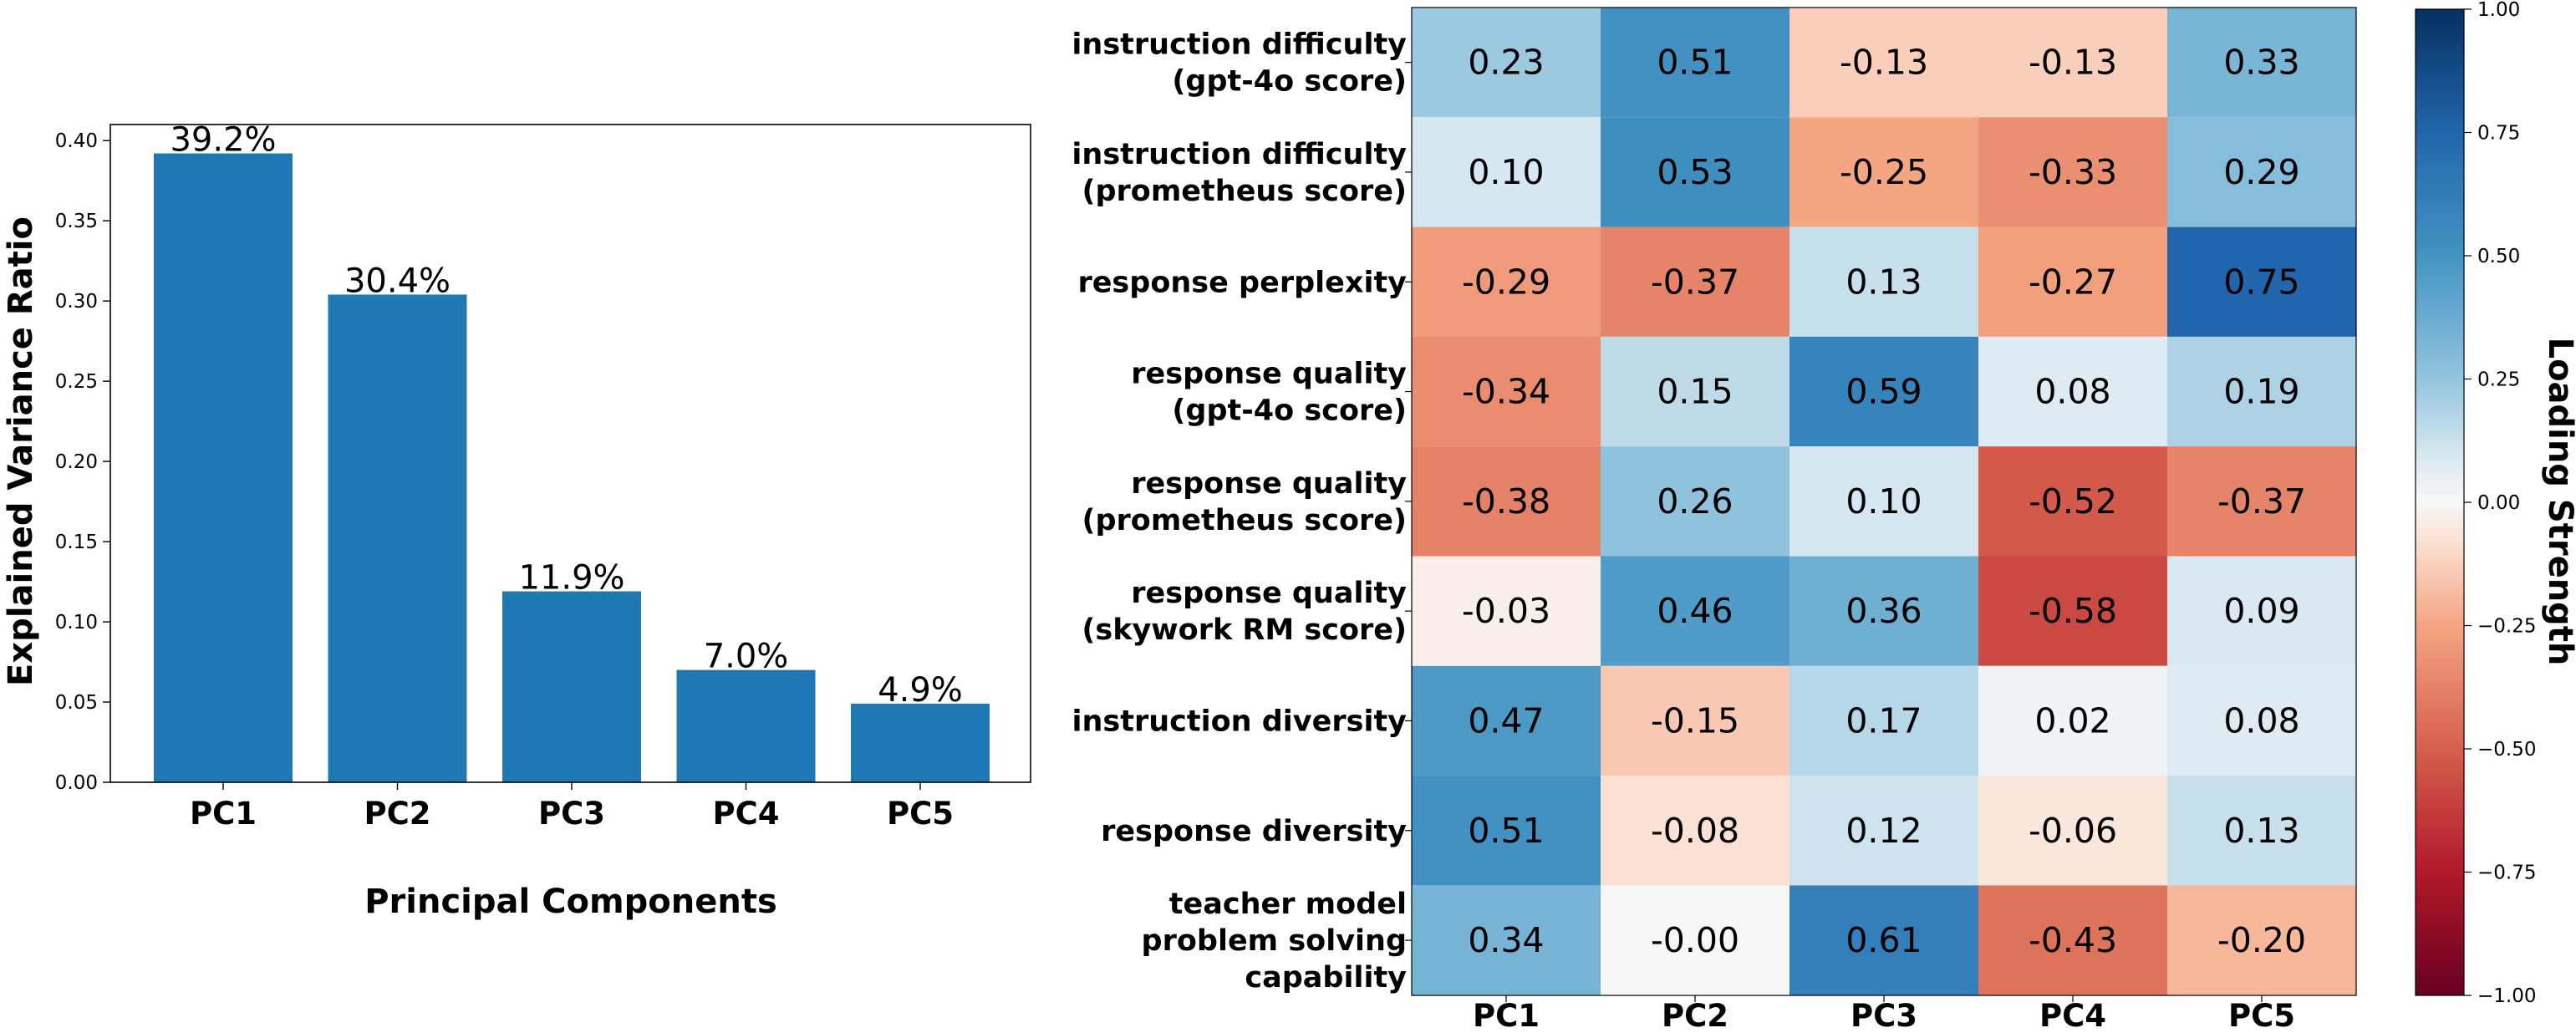 The height and width of the screenshot is (1033, 2576). Describe the element at coordinates (2073, 63) in the screenshot. I see `heatmap-cell-value: -0.13` at that location.